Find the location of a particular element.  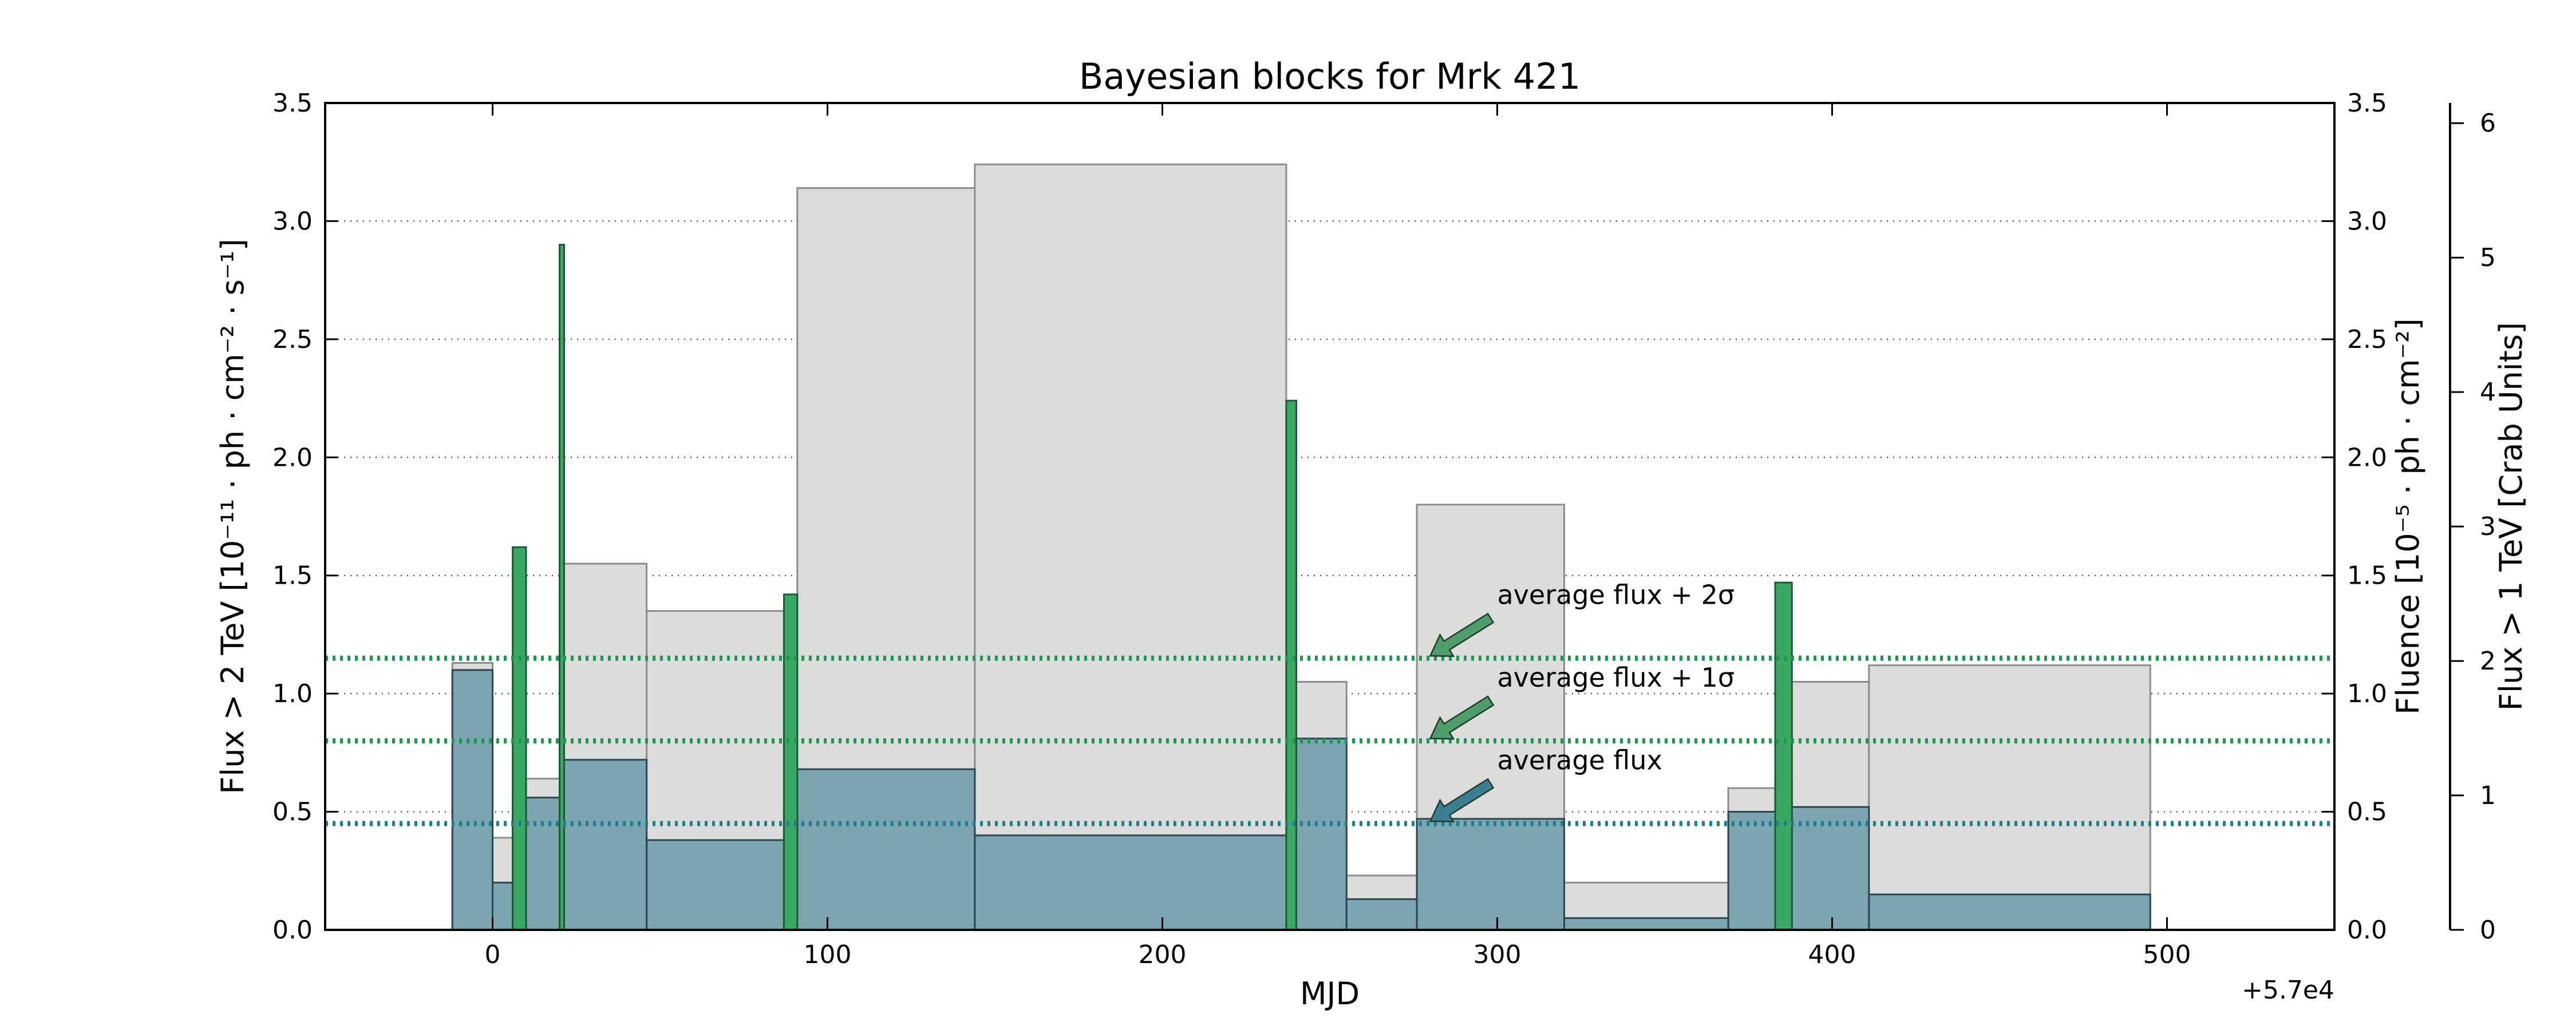

y-axis-label-fluence: Fluence [10⁻⁵ · ph · cm⁻²] is located at coordinates (2408, 516).